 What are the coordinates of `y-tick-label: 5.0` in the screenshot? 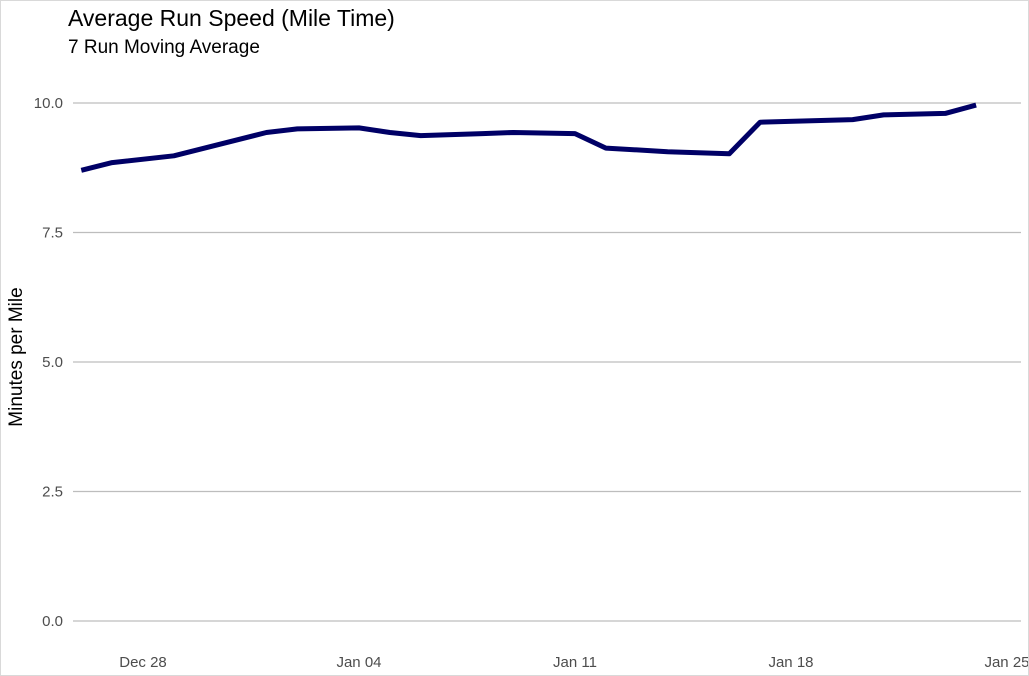 It's located at (52, 362).